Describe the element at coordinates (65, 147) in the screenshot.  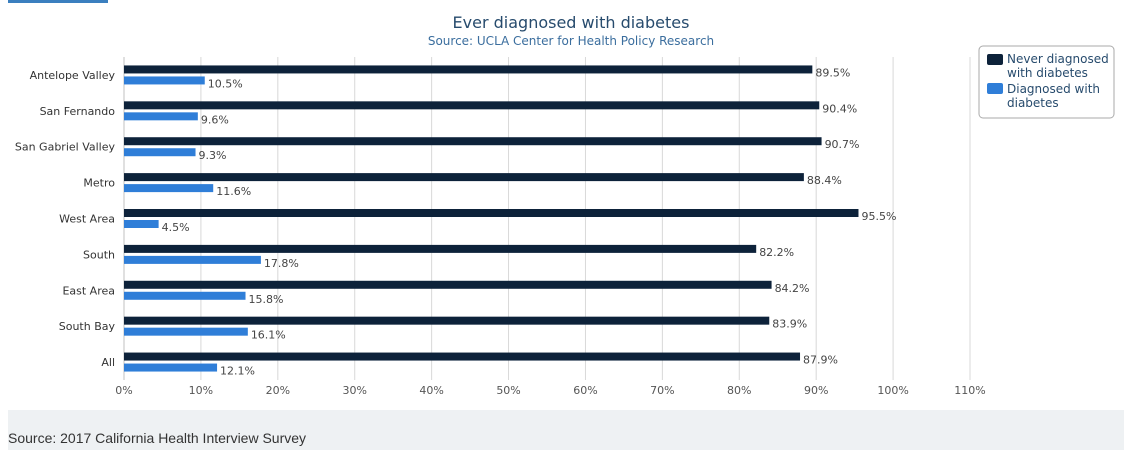
I see `category-label: San Gabriel Valley` at that location.